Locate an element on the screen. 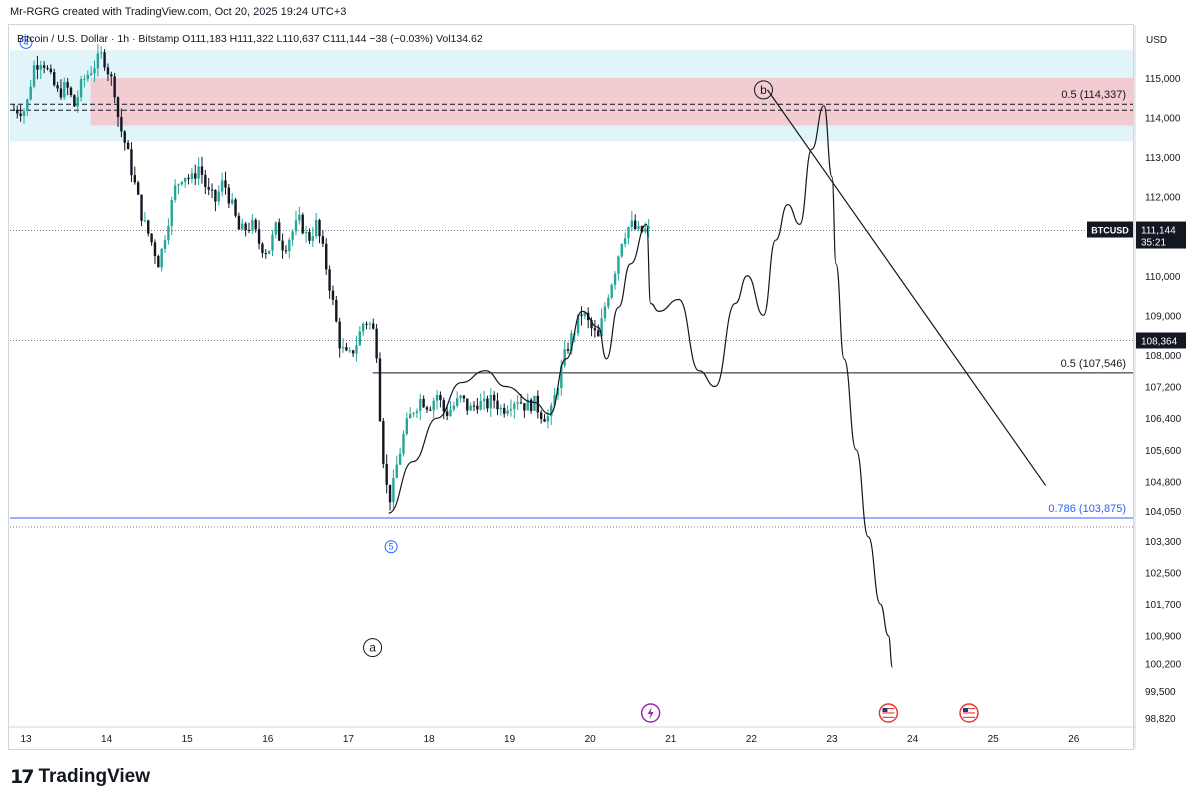 Image resolution: width=1200 pixels, height=806 pixels. price-tick: 106,400 is located at coordinates (1163, 419).